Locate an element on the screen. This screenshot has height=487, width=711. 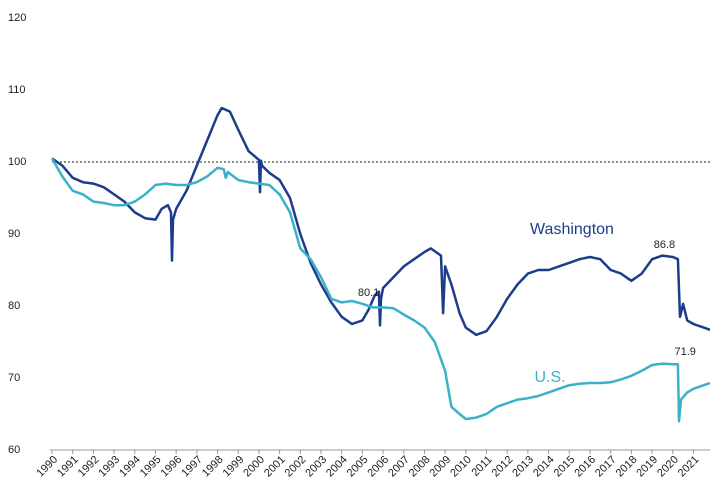
x-tick-label: 2010 is located at coordinates (461, 467).